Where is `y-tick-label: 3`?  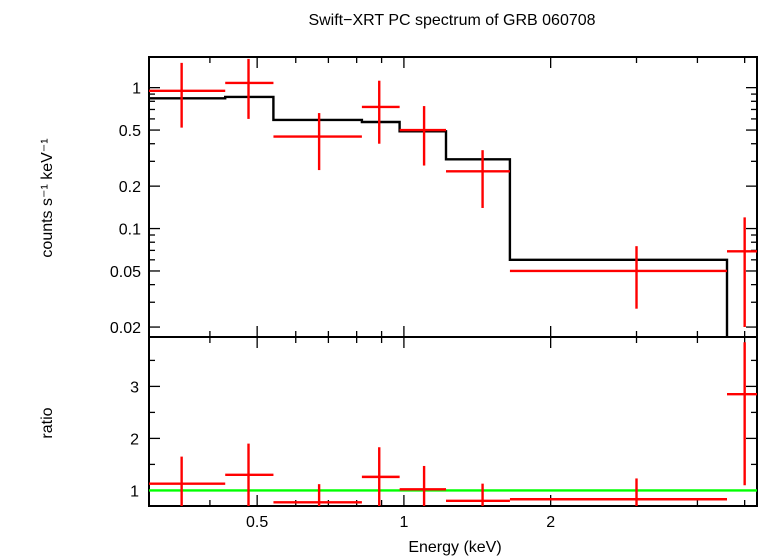 y-tick-label: 3 is located at coordinates (134, 387).